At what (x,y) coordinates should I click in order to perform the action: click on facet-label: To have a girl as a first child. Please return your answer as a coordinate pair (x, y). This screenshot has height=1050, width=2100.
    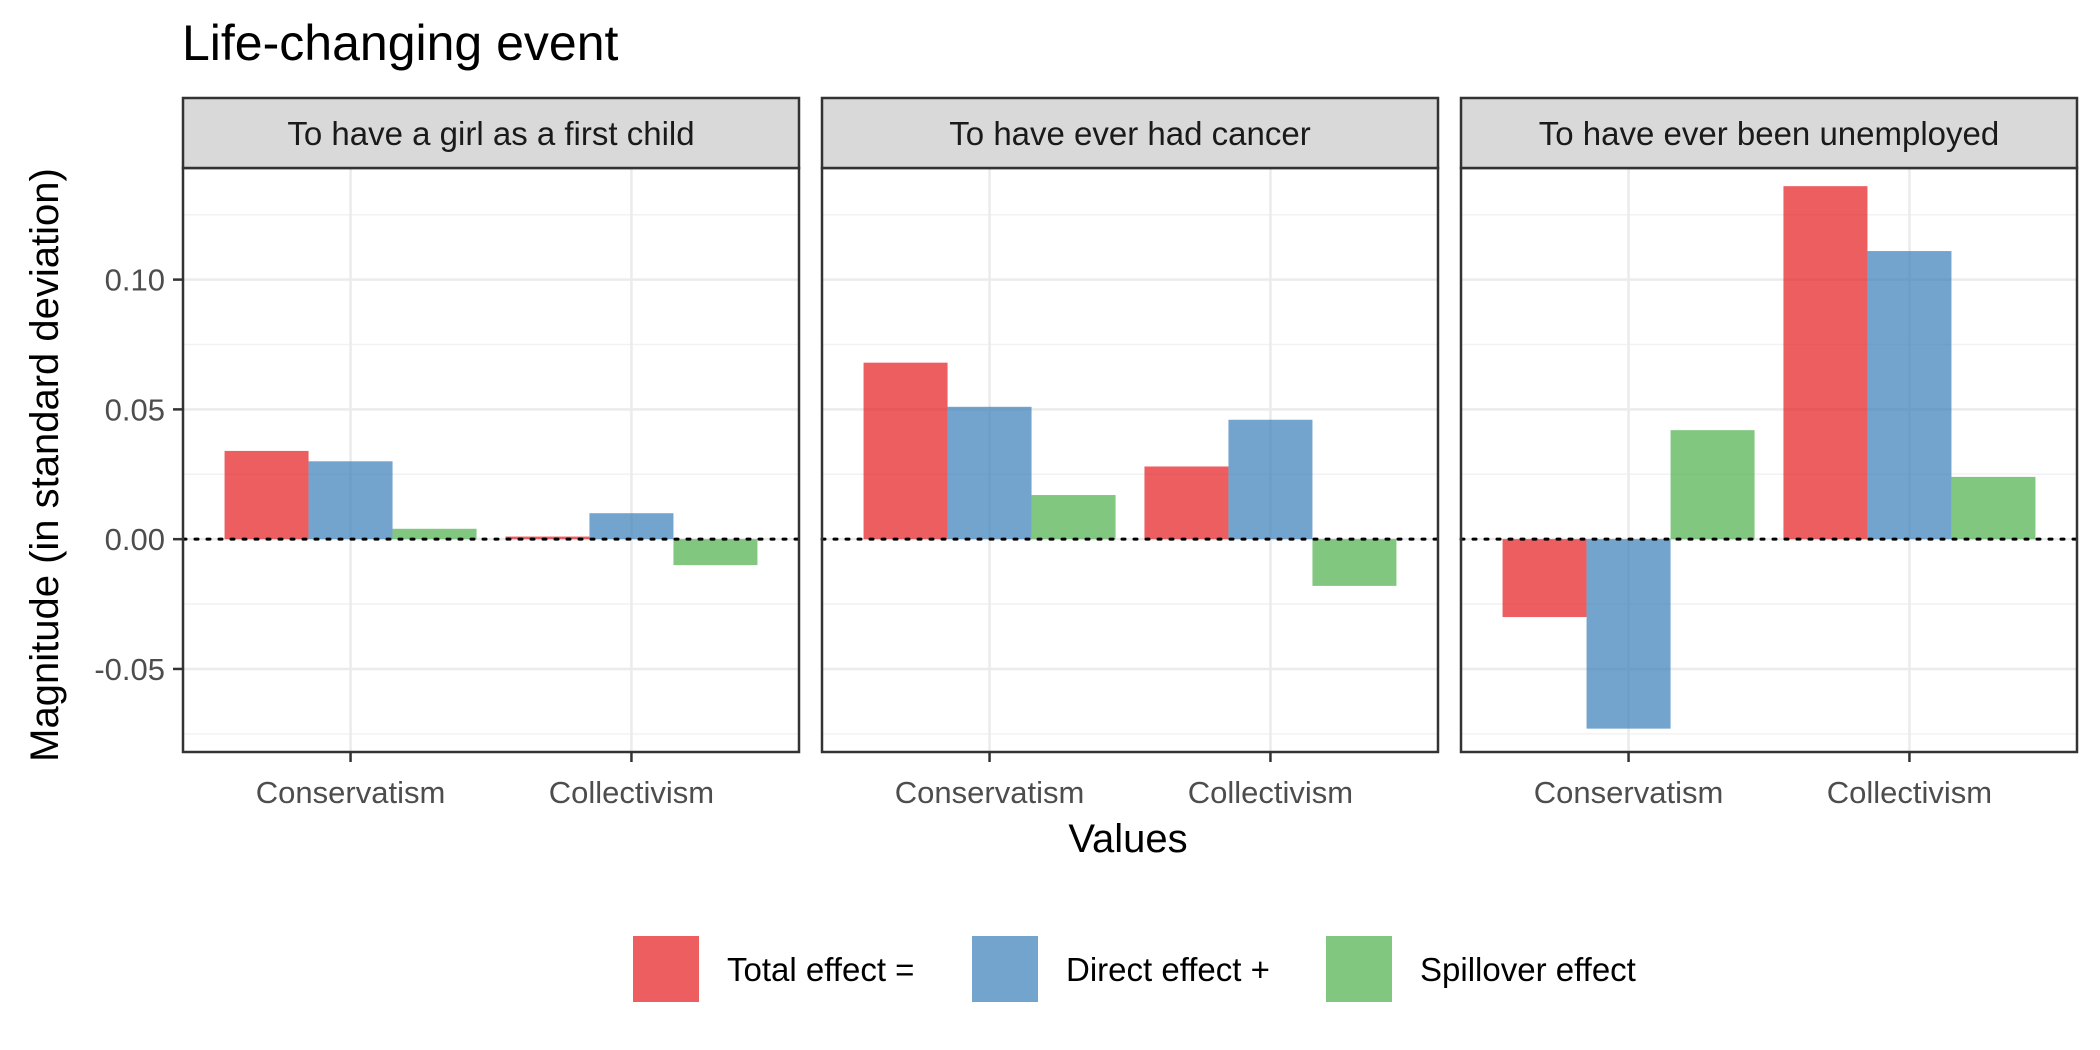
    Looking at the image, I should click on (490, 133).